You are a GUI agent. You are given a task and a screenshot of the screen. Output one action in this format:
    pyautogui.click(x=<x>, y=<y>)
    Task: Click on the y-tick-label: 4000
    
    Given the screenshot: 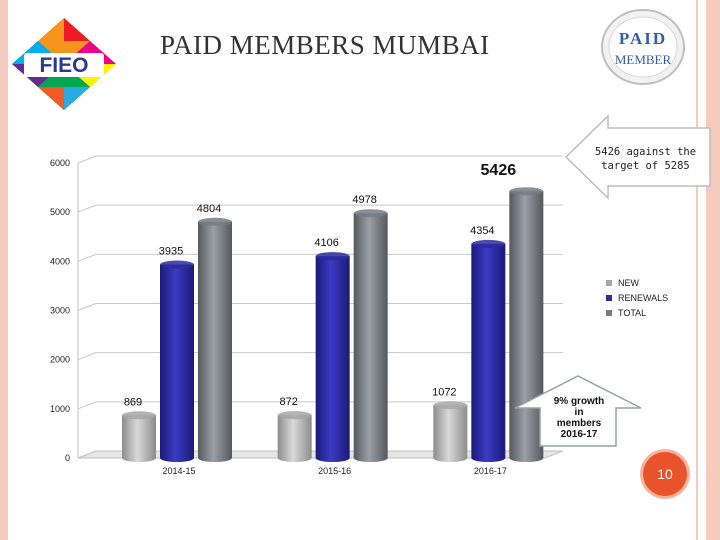 What is the action you would take?
    pyautogui.click(x=60, y=261)
    